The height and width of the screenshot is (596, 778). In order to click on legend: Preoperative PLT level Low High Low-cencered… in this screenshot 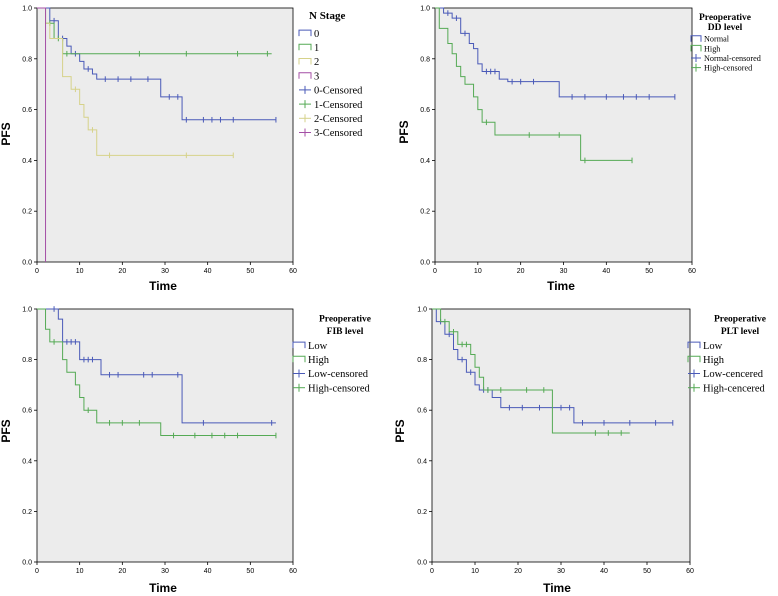, I will do `click(726, 354)`.